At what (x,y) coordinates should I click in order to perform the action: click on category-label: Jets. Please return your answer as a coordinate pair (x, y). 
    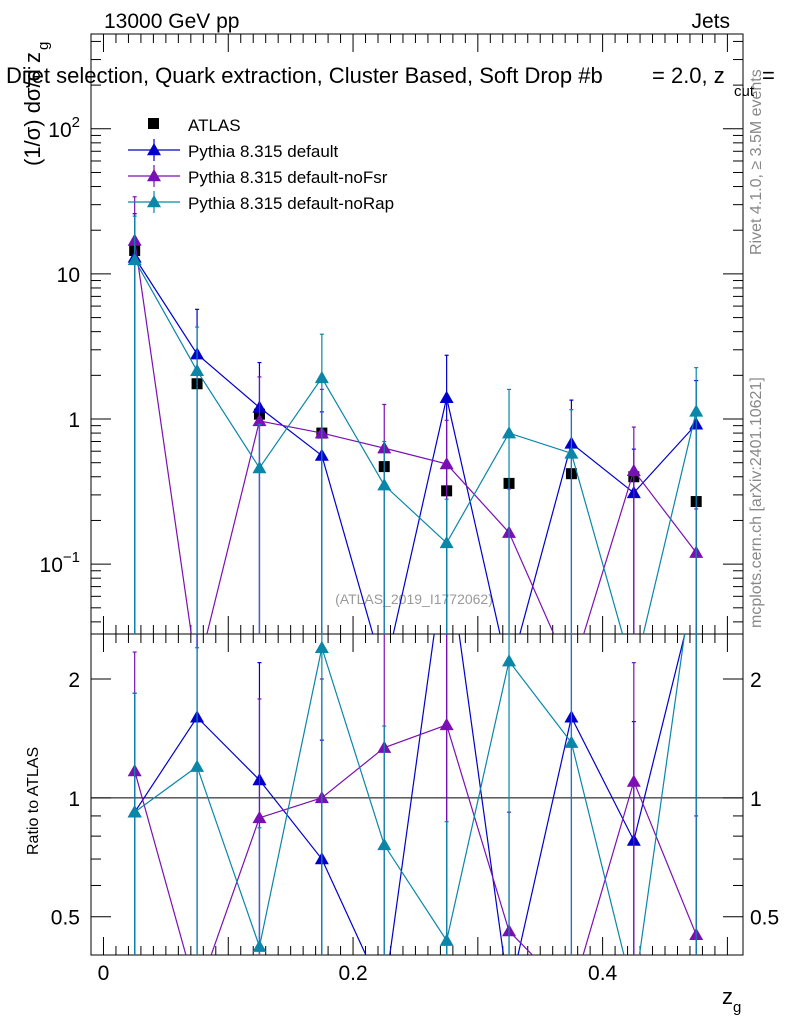
    Looking at the image, I should click on (710, 21).